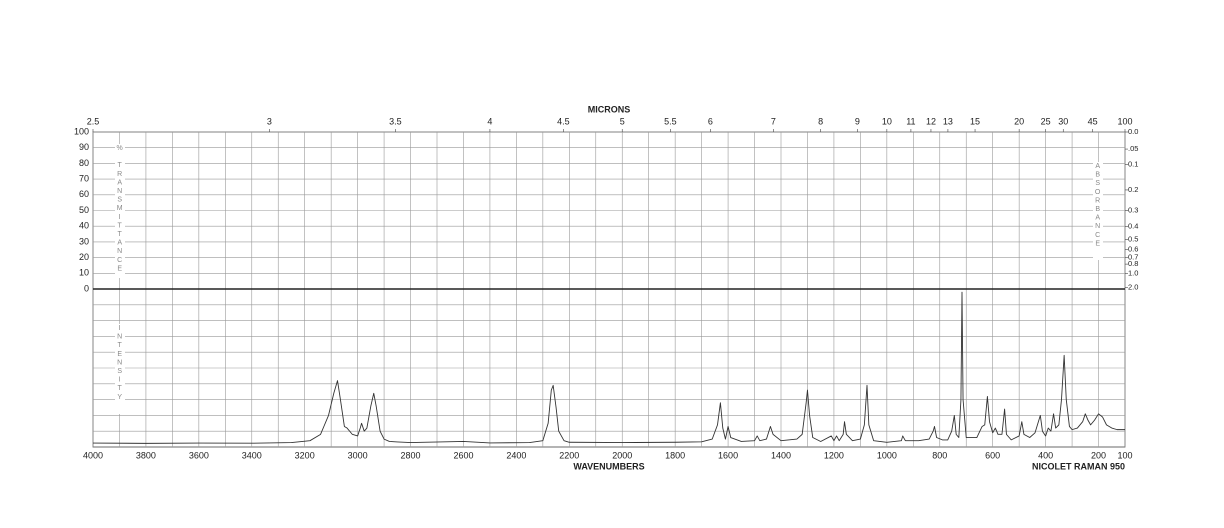 This screenshot has width=1224, height=528. I want to click on x2-tick-label: 3.5, so click(395, 121).